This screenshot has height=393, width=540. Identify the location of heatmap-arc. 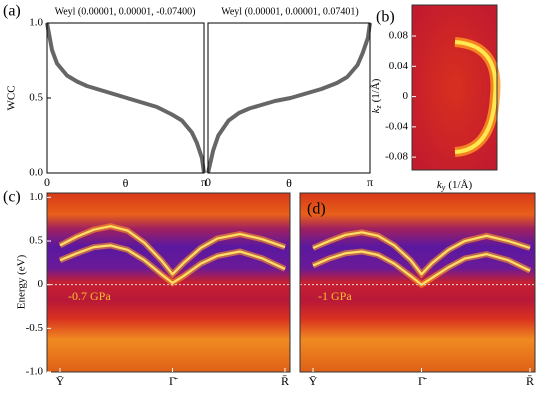
(476, 97).